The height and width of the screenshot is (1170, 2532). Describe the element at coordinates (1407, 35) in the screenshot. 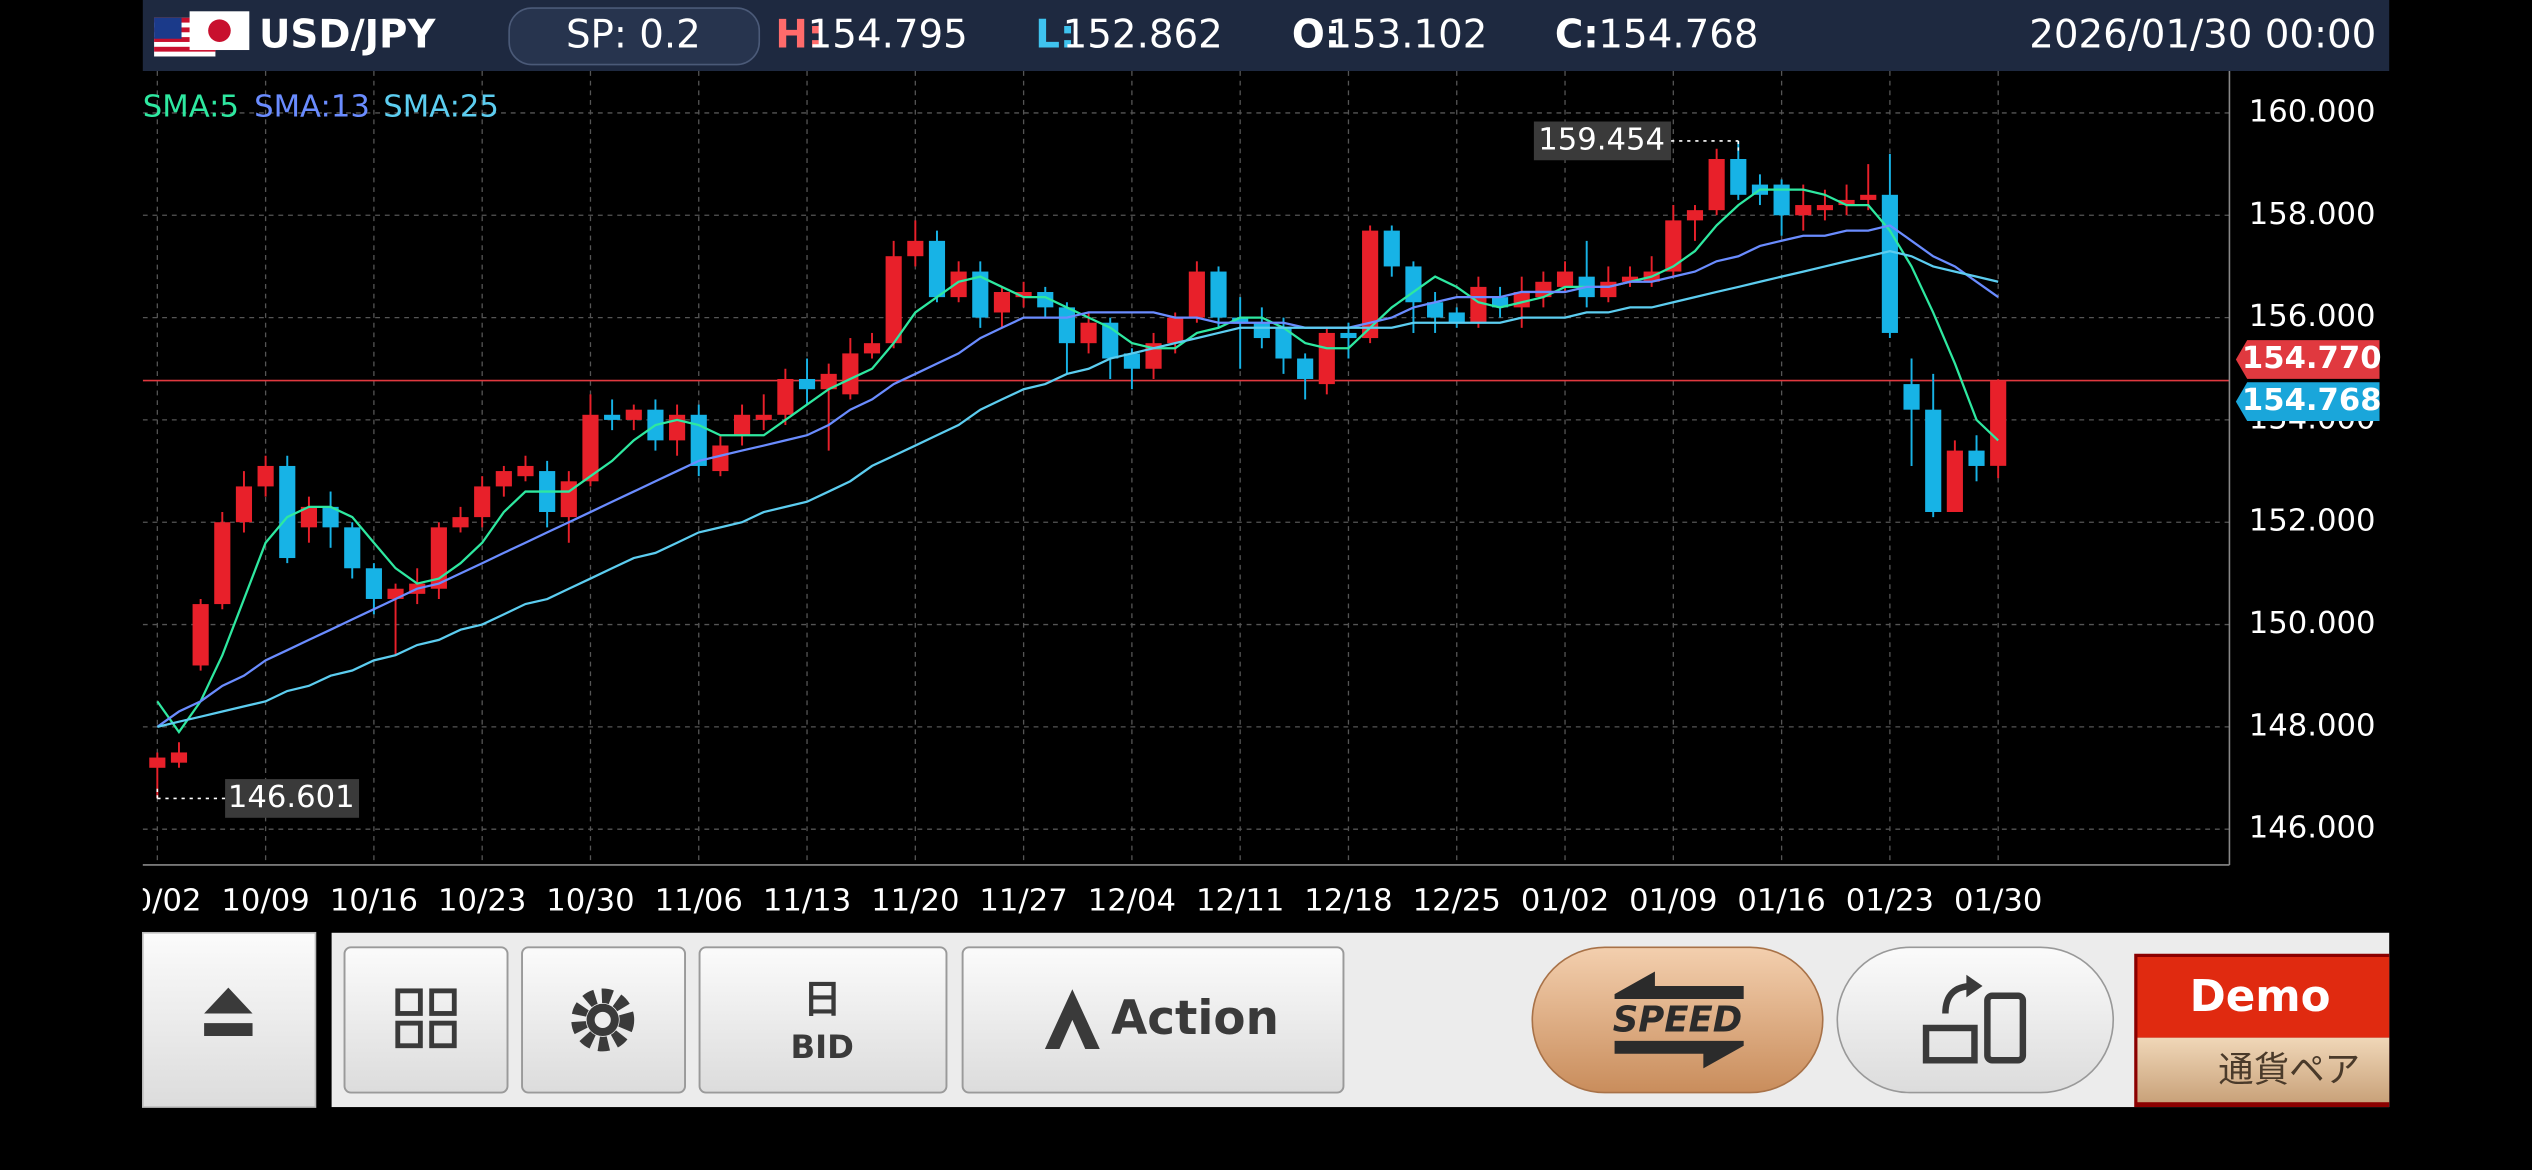

I see `stat-value: 153.102` at that location.